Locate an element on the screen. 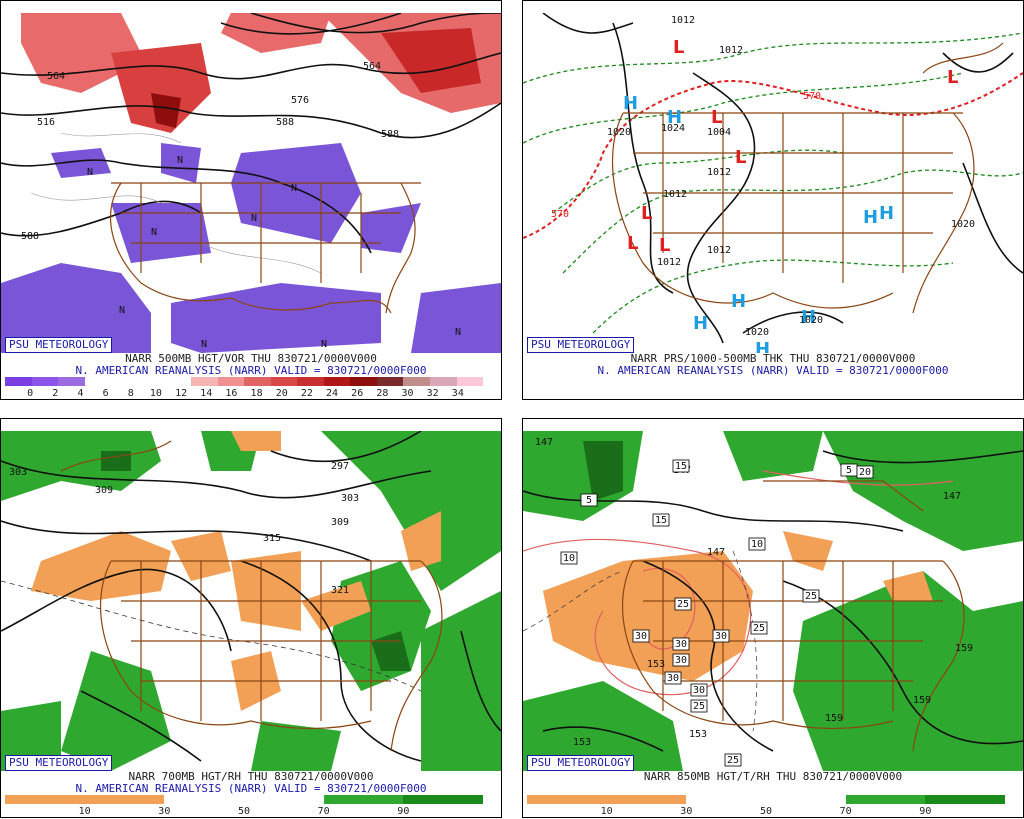 The image size is (1024, 819). temp-label: 15 is located at coordinates (661, 520).